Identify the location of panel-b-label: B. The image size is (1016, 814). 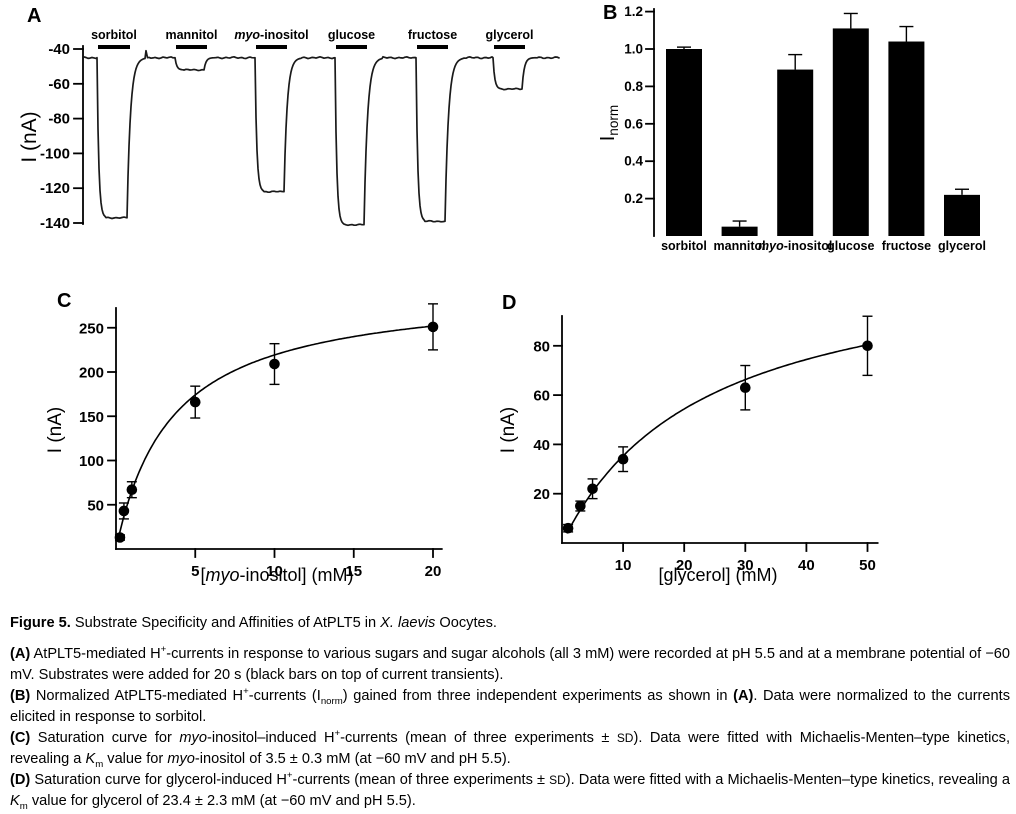
(610, 13).